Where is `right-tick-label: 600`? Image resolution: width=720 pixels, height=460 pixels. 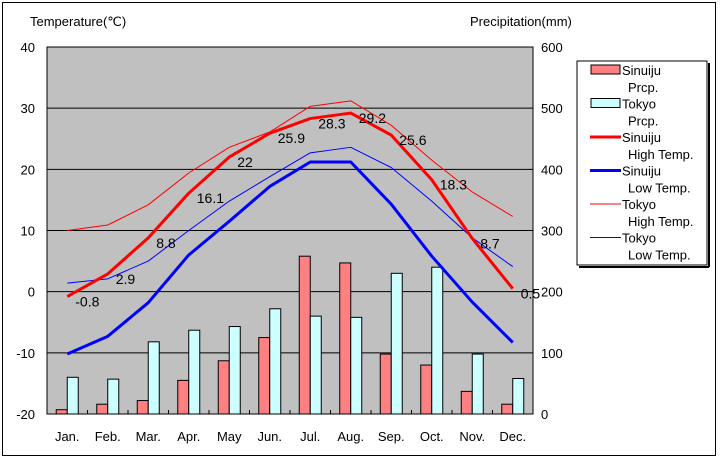
right-tick-label: 600 is located at coordinates (552, 47).